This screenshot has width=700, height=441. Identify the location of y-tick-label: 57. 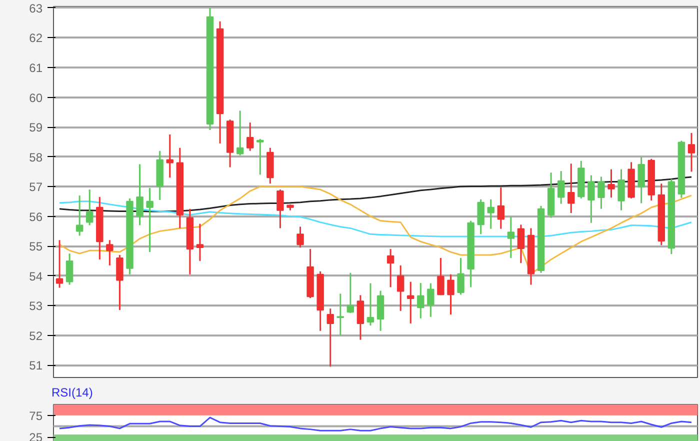
(36, 187).